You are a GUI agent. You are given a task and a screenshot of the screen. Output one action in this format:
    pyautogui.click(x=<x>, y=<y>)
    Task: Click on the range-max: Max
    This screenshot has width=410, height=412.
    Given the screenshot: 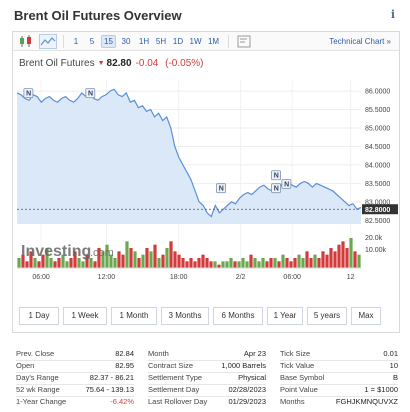 What is the action you would take?
    pyautogui.click(x=366, y=316)
    